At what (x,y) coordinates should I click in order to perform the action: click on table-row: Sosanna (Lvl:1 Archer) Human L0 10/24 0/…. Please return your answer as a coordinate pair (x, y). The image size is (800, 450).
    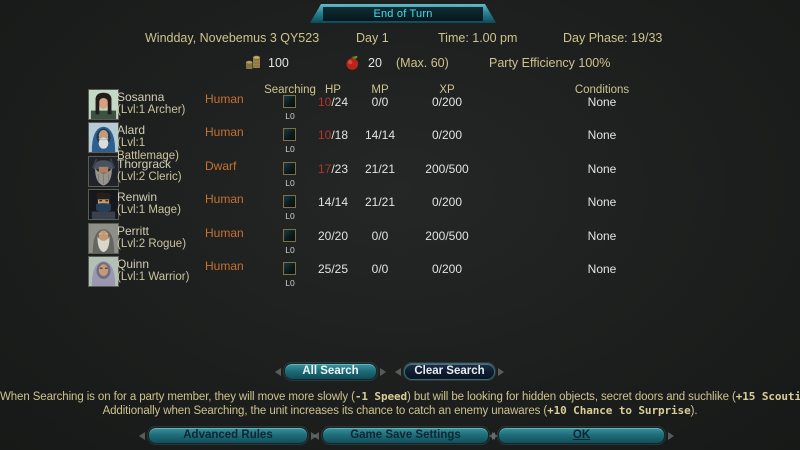
    Looking at the image, I should click on (400, 105).